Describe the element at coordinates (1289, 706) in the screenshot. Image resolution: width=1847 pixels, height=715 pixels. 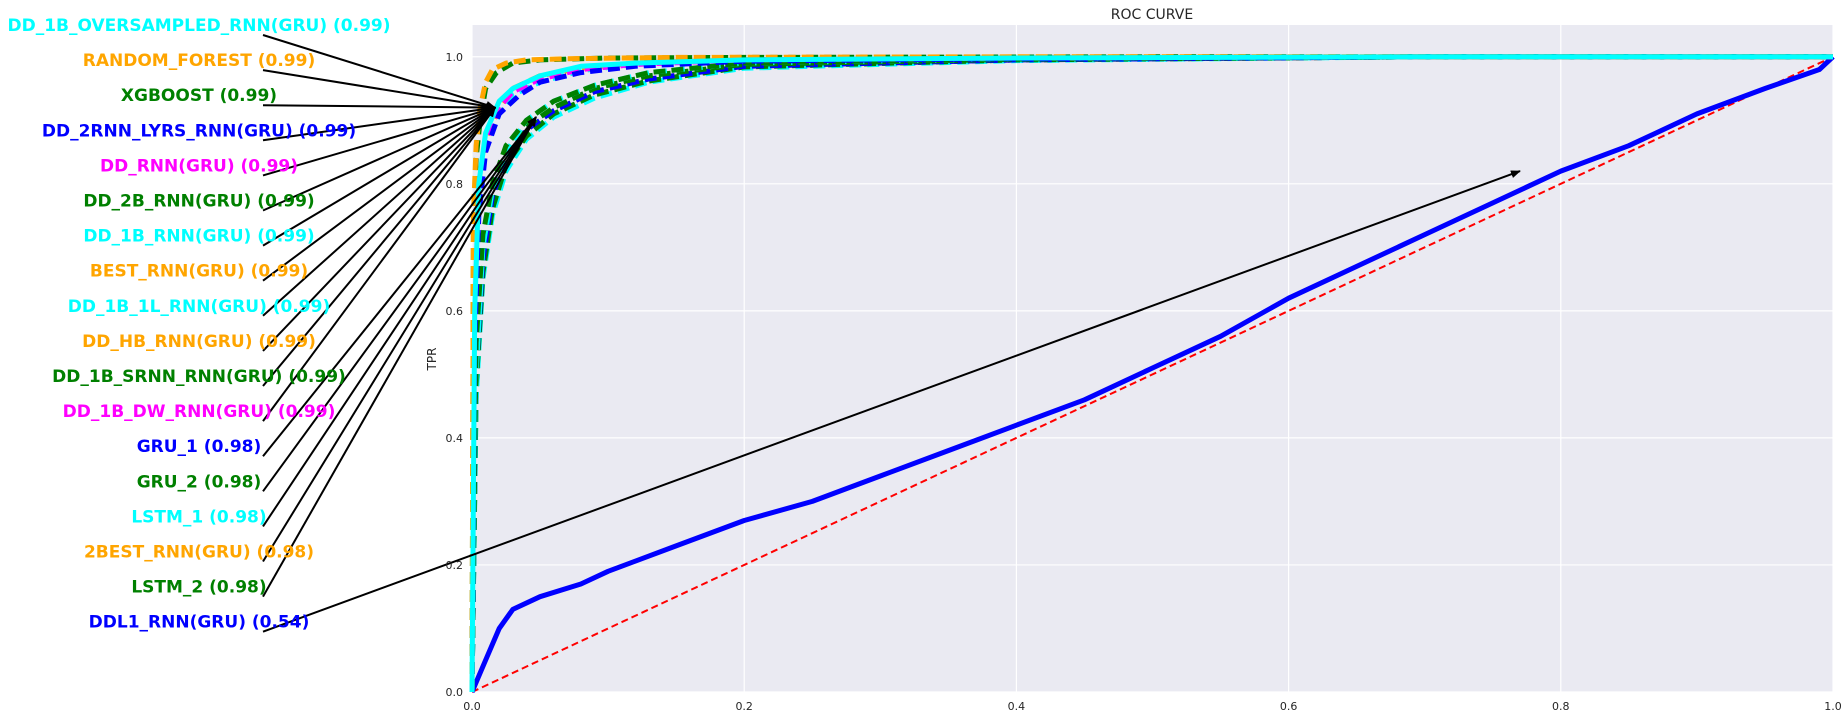
I see `x-tick-label: 0.6` at that location.